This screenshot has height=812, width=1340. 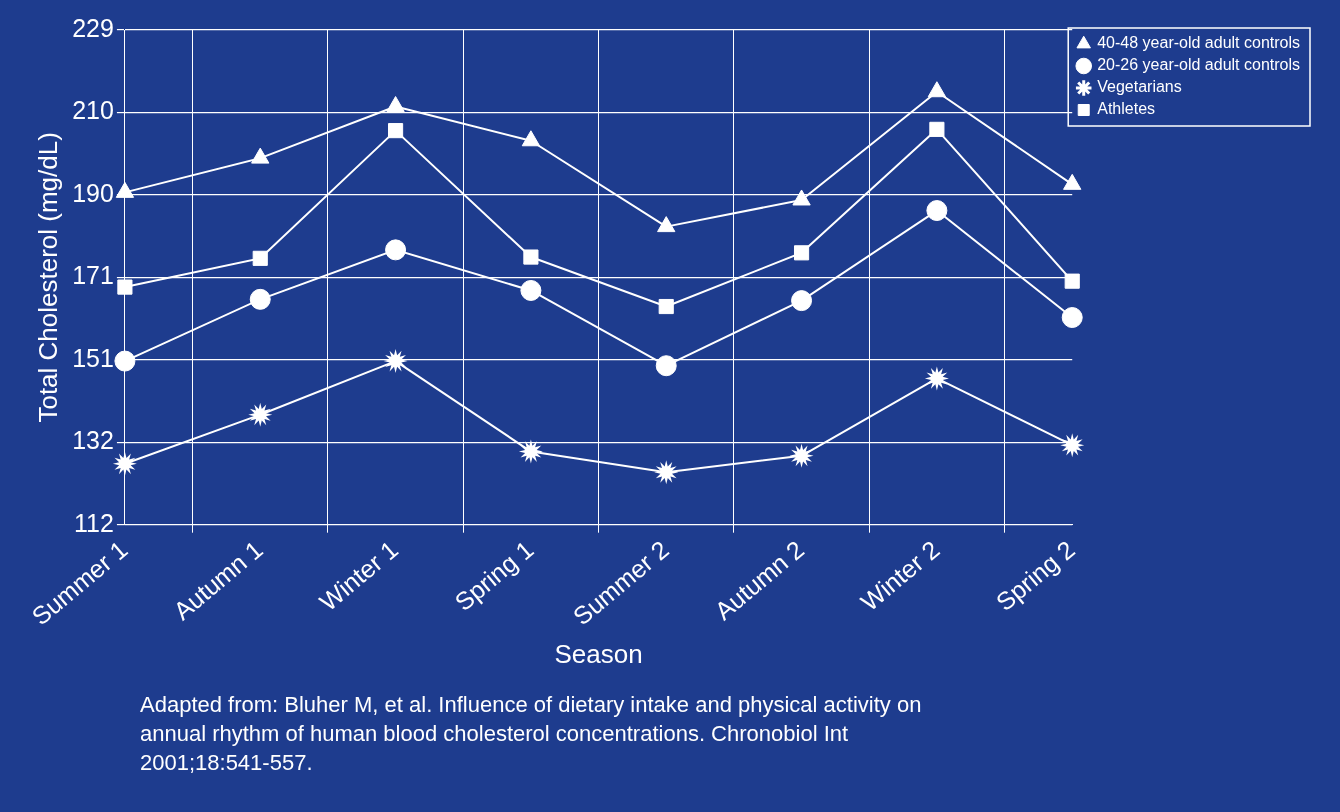 I want to click on legend-label: 20-26 year-old adult controls, so click(x=1198, y=65).